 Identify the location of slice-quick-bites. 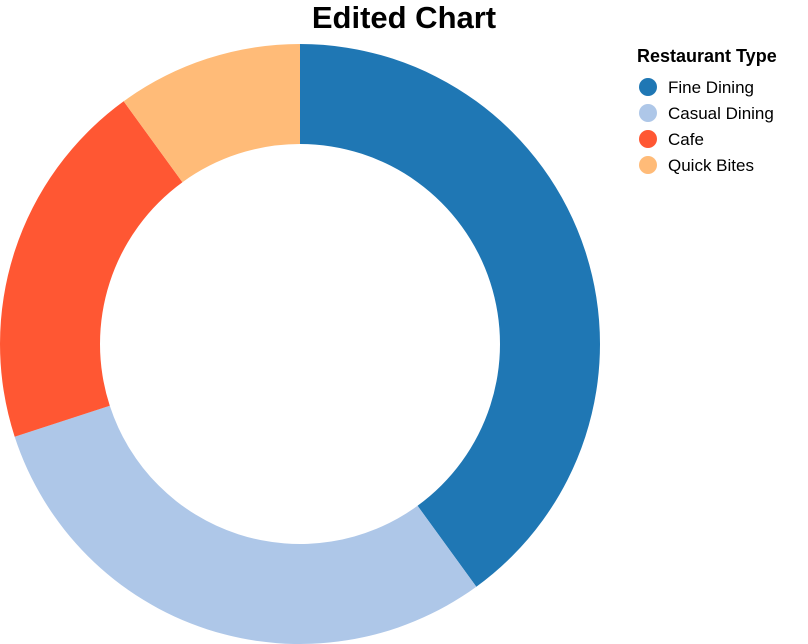
(211, 113).